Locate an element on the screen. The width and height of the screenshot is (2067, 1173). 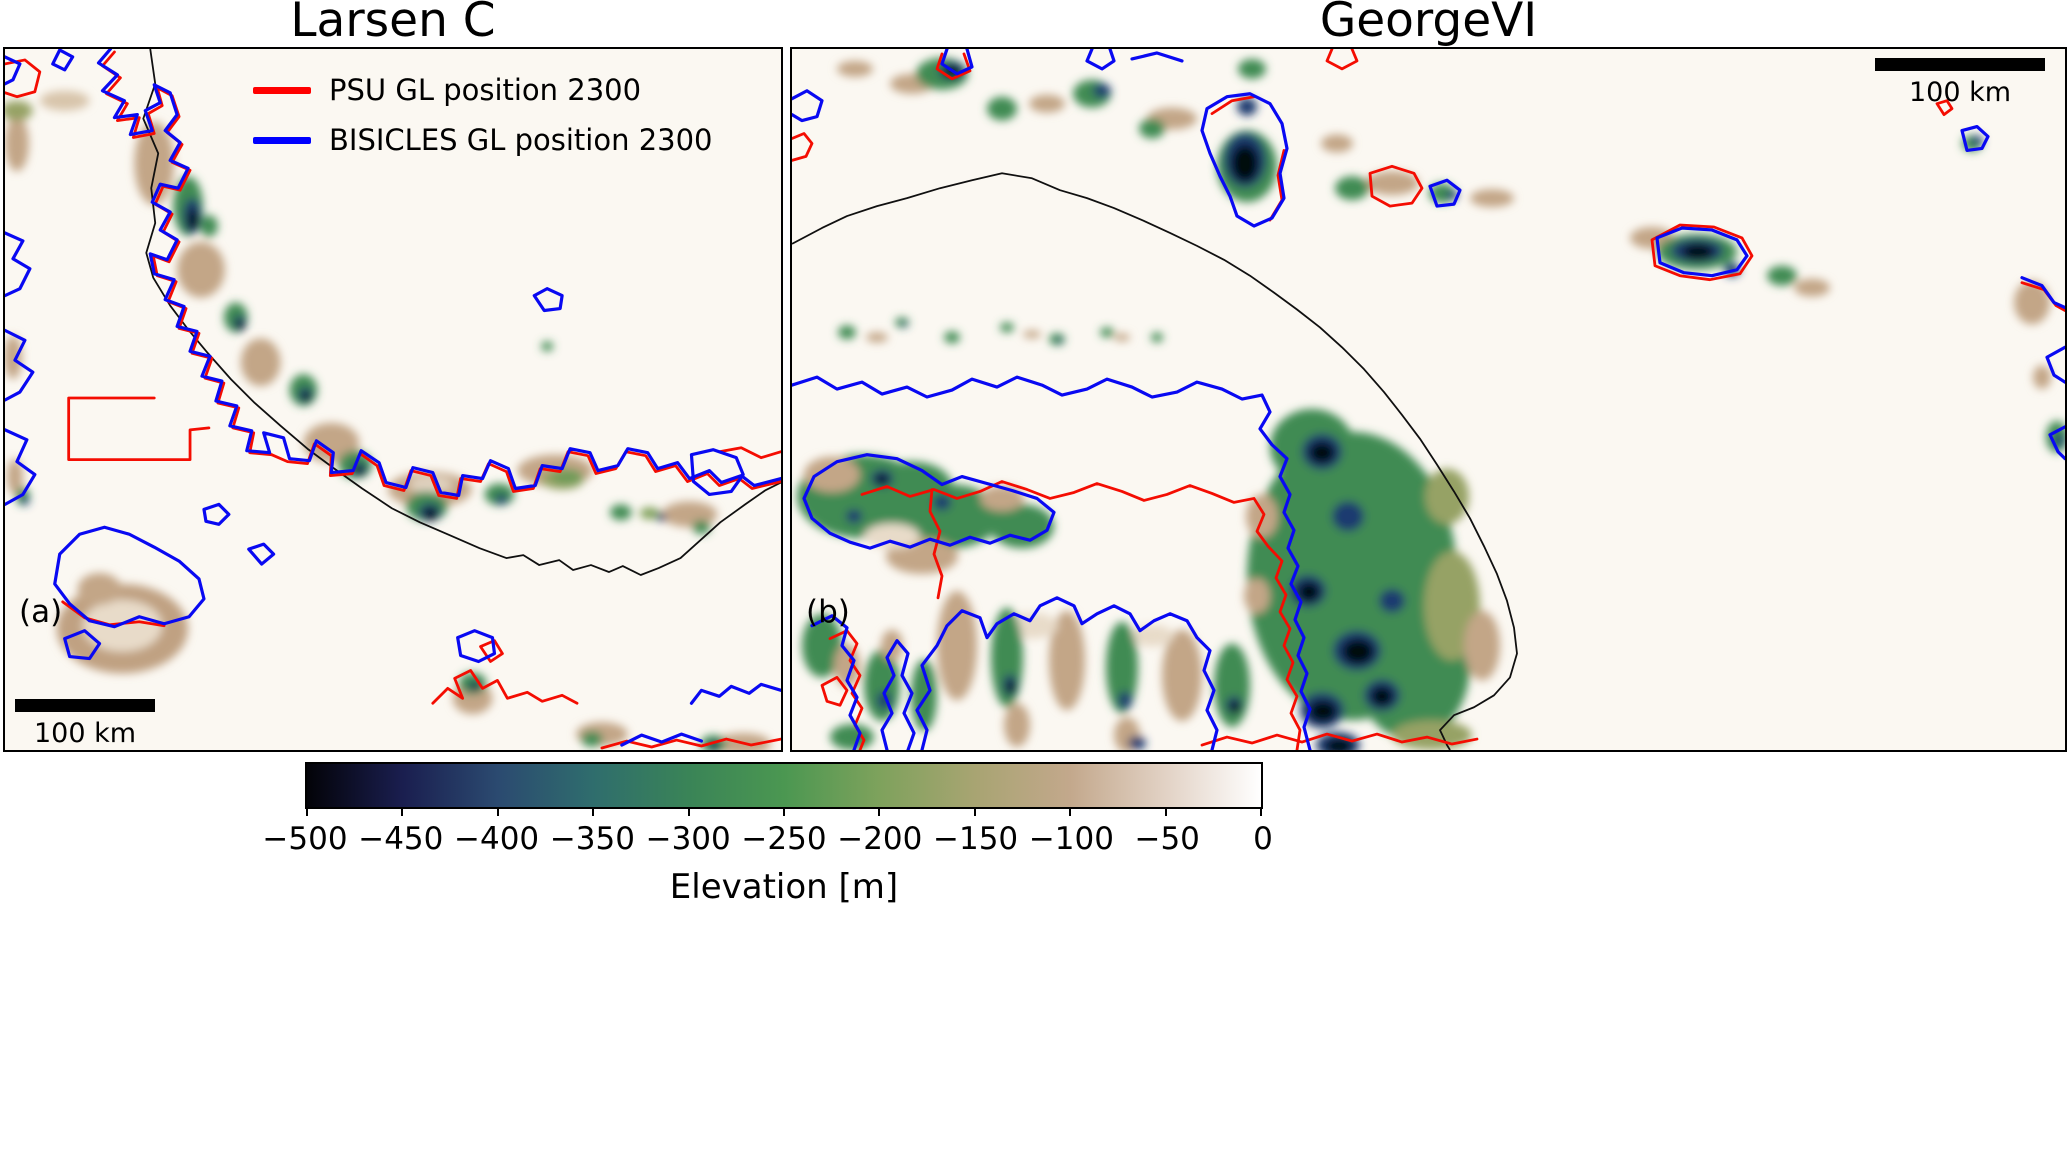
bisicles-line-swatch is located at coordinates (282, 140).